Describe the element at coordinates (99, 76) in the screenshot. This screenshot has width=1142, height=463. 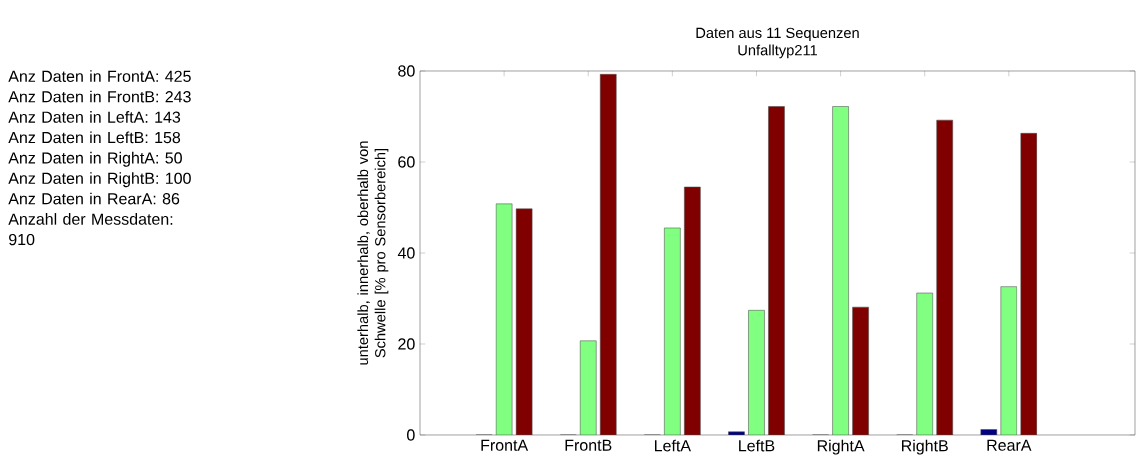
I see `text: Anz Daten in FrontA: 425` at that location.